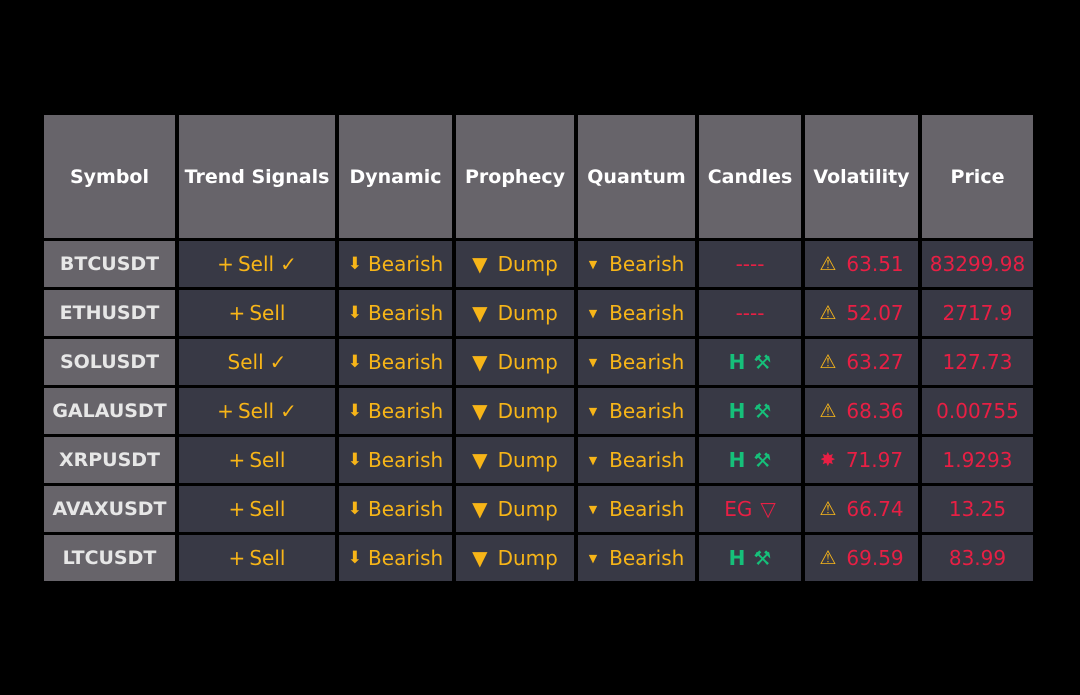 This screenshot has width=1080, height=695. What do you see at coordinates (861, 509) in the screenshot?
I see `volatility-cell: ⚠ 66.74` at bounding box center [861, 509].